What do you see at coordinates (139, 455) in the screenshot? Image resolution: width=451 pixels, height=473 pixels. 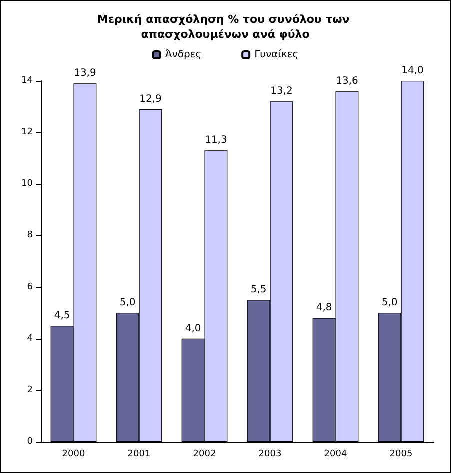 I see `x-tick-label: 2001` at bounding box center [139, 455].